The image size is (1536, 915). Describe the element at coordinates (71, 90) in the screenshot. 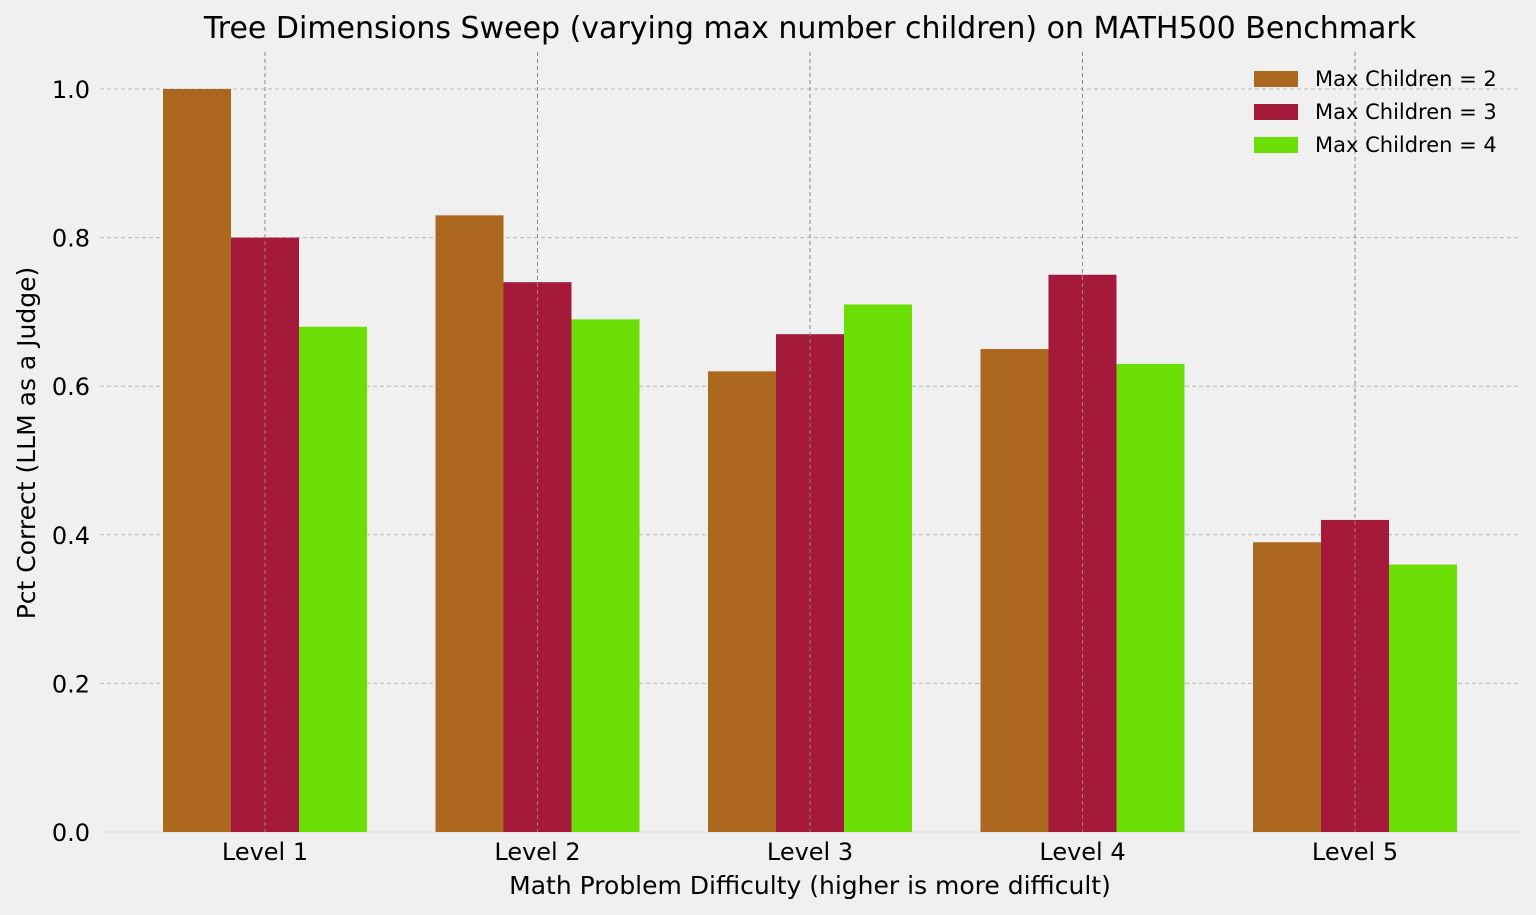

I see `y-tick-label: 1.0` at that location.